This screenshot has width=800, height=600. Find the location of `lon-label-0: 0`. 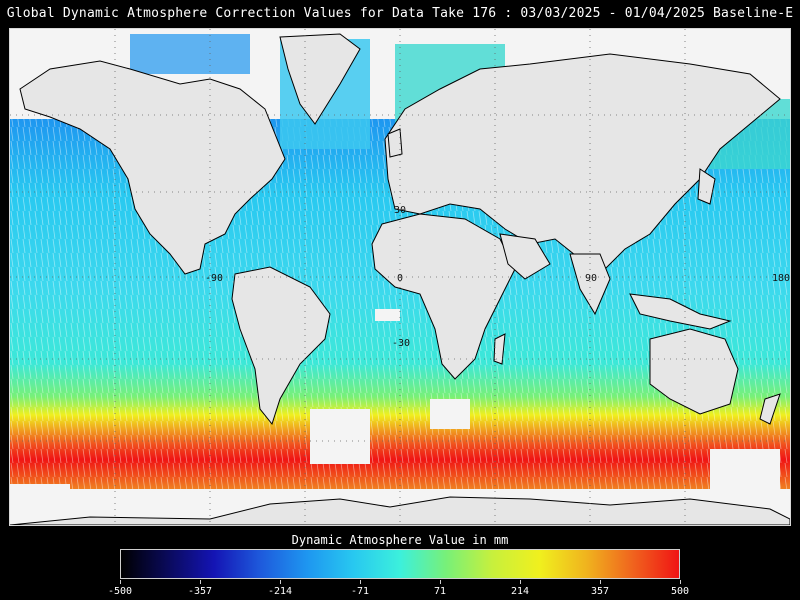

lon-label-0: 0 is located at coordinates (400, 278).